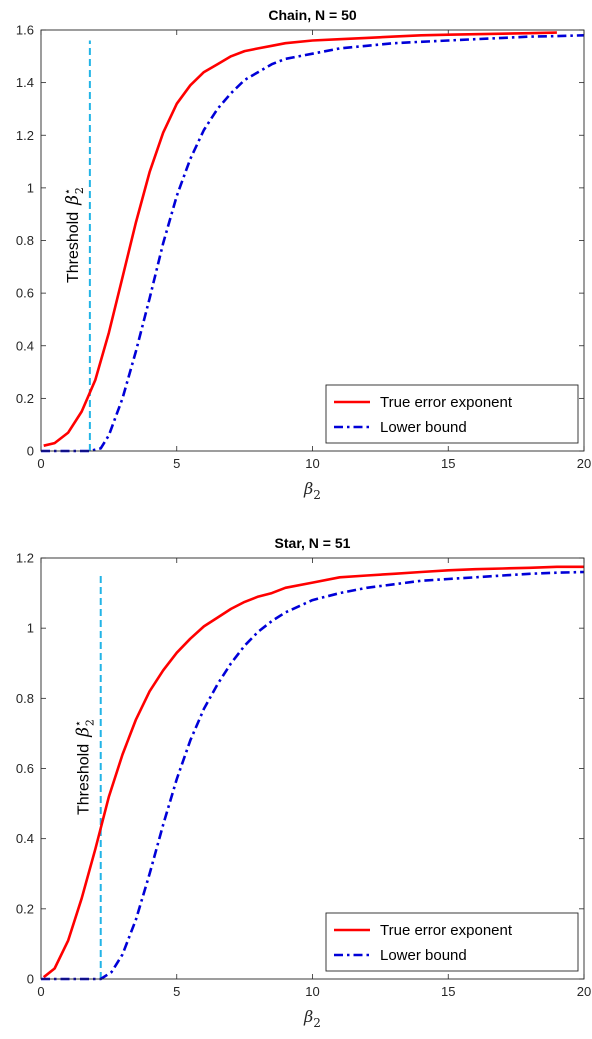 Image resolution: width=592 pixels, height=1039 pixels. What do you see at coordinates (25, 82) in the screenshot?
I see `y-tick-label: 1.4` at bounding box center [25, 82].